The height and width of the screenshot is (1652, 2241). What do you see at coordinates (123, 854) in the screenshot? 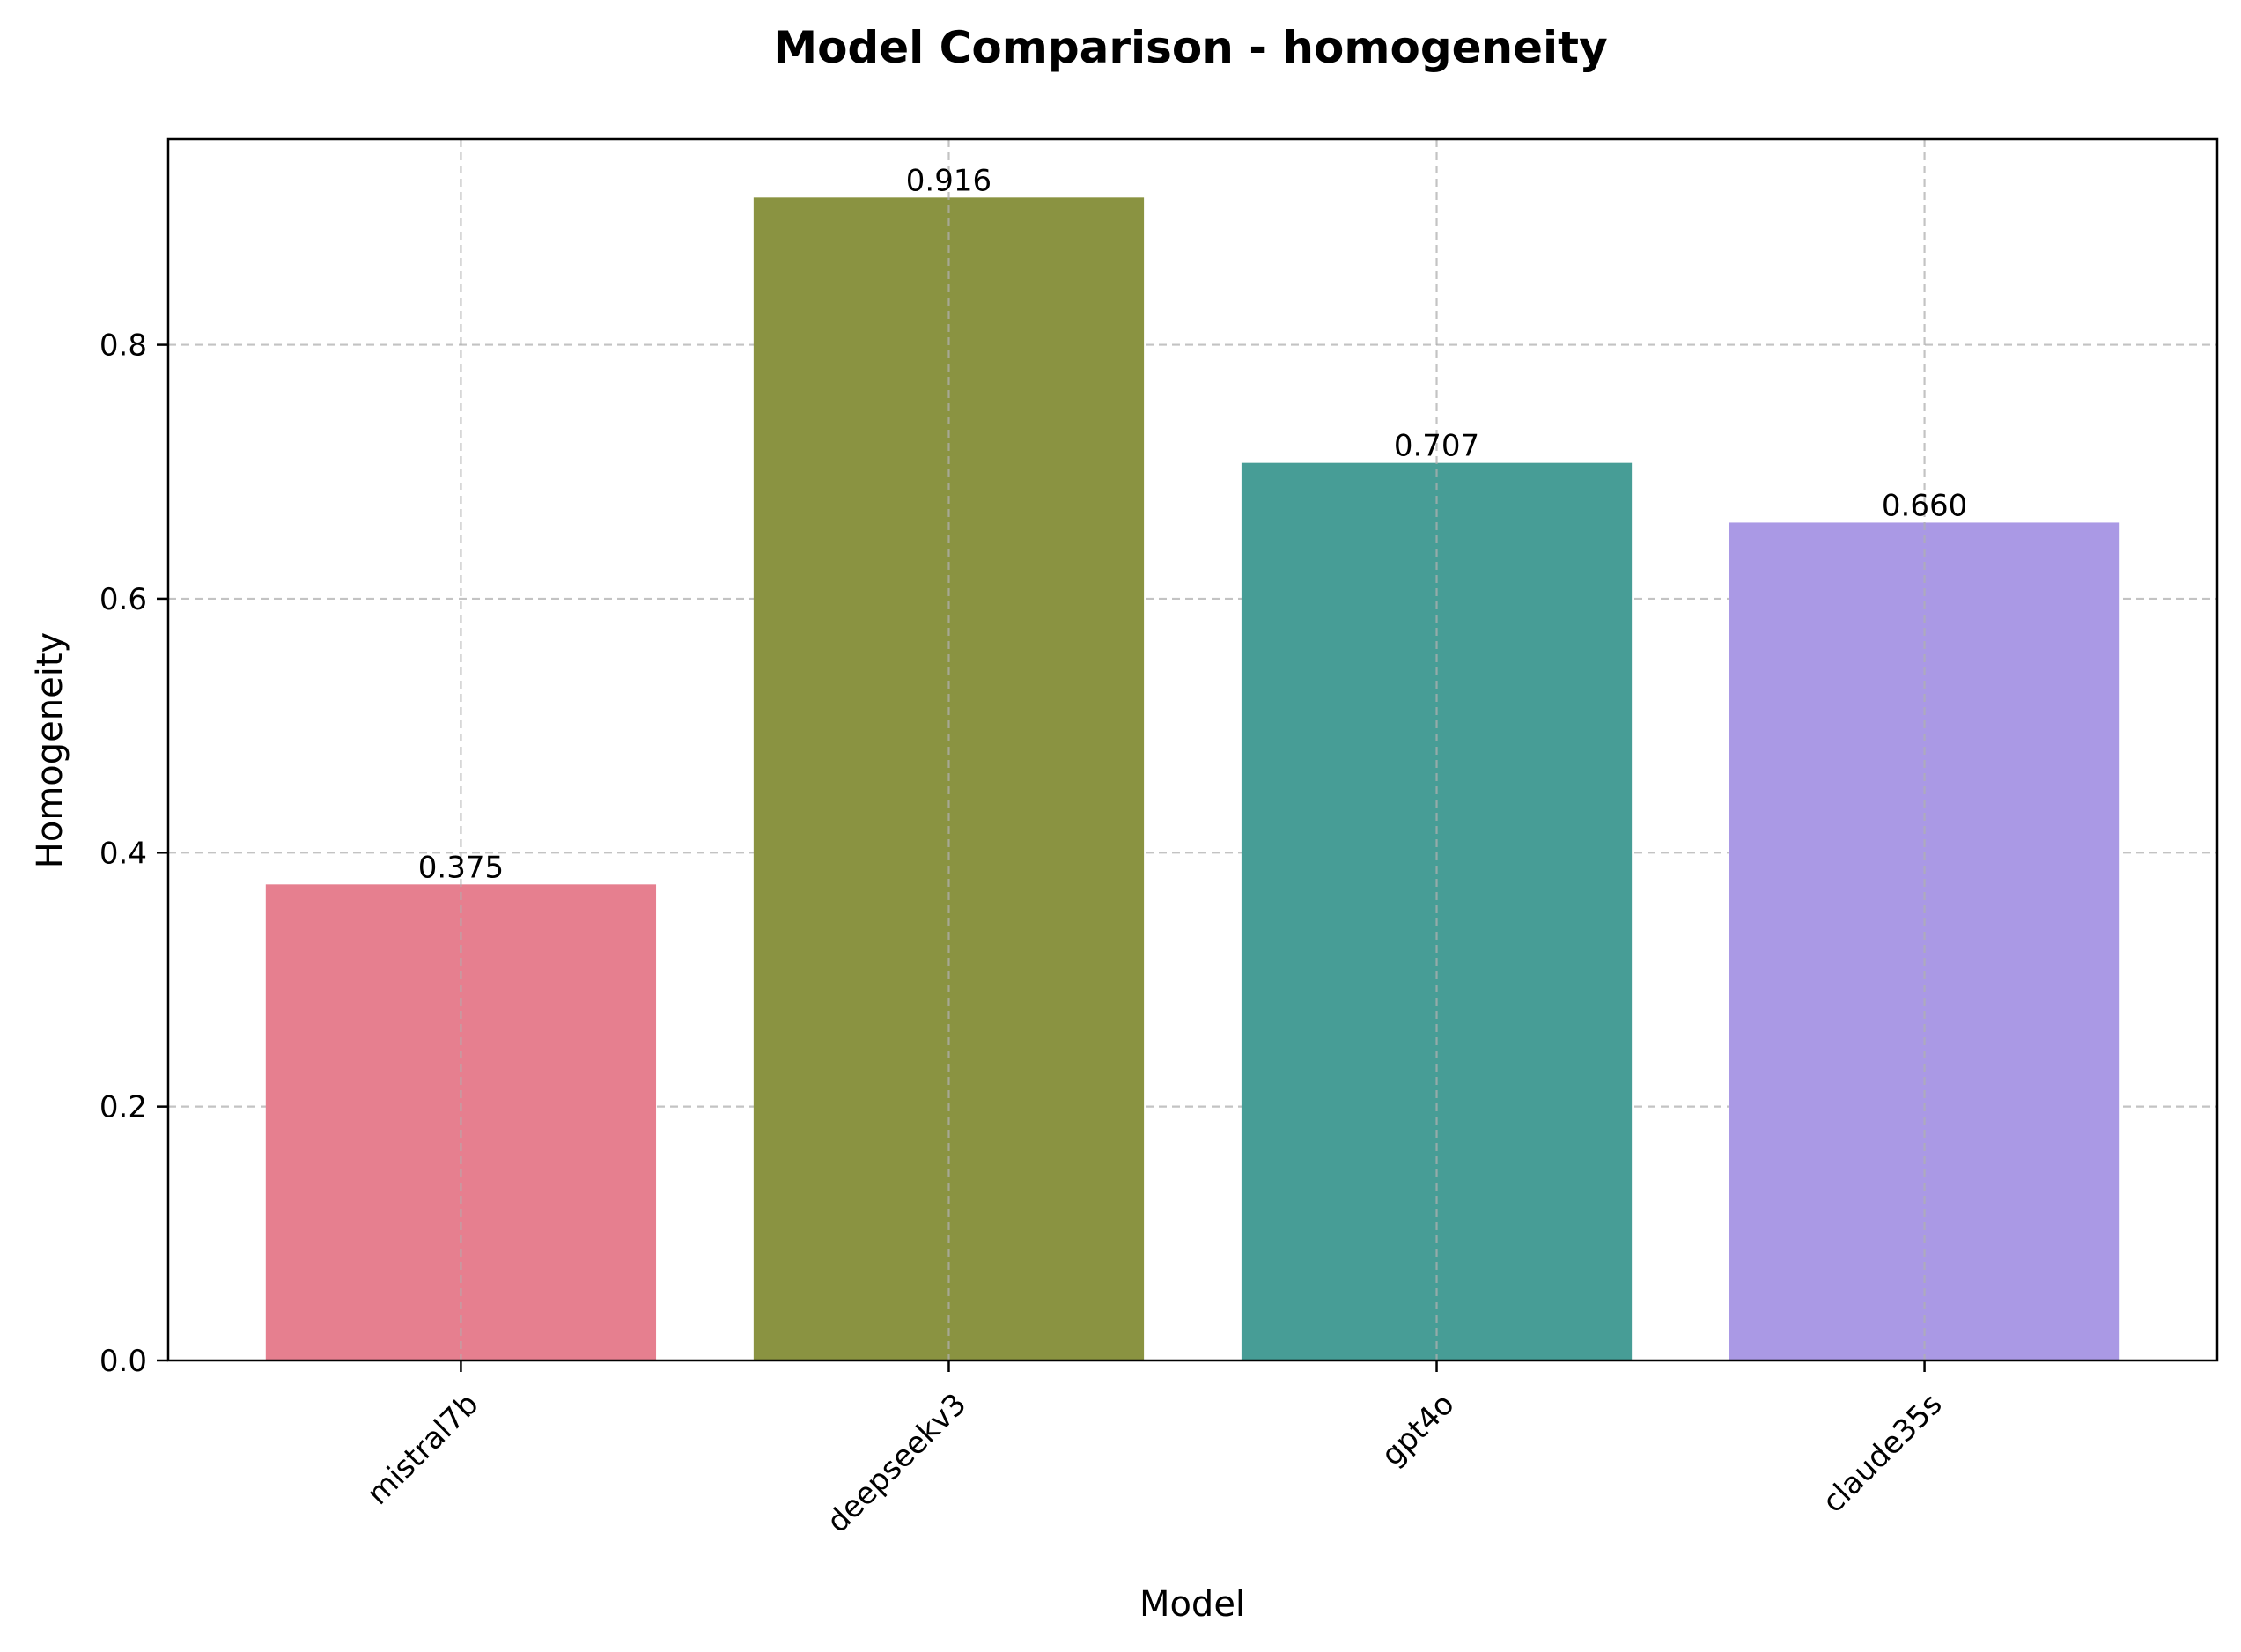
I see `y-tick-label: 0.4` at bounding box center [123, 854].